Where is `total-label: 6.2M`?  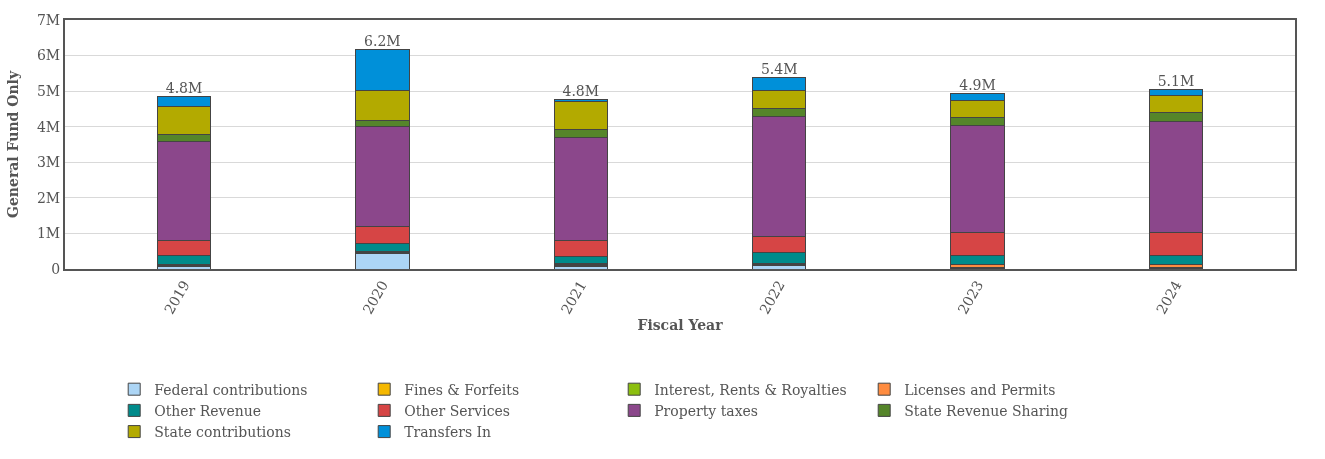
total-label: 6.2M is located at coordinates (382, 41).